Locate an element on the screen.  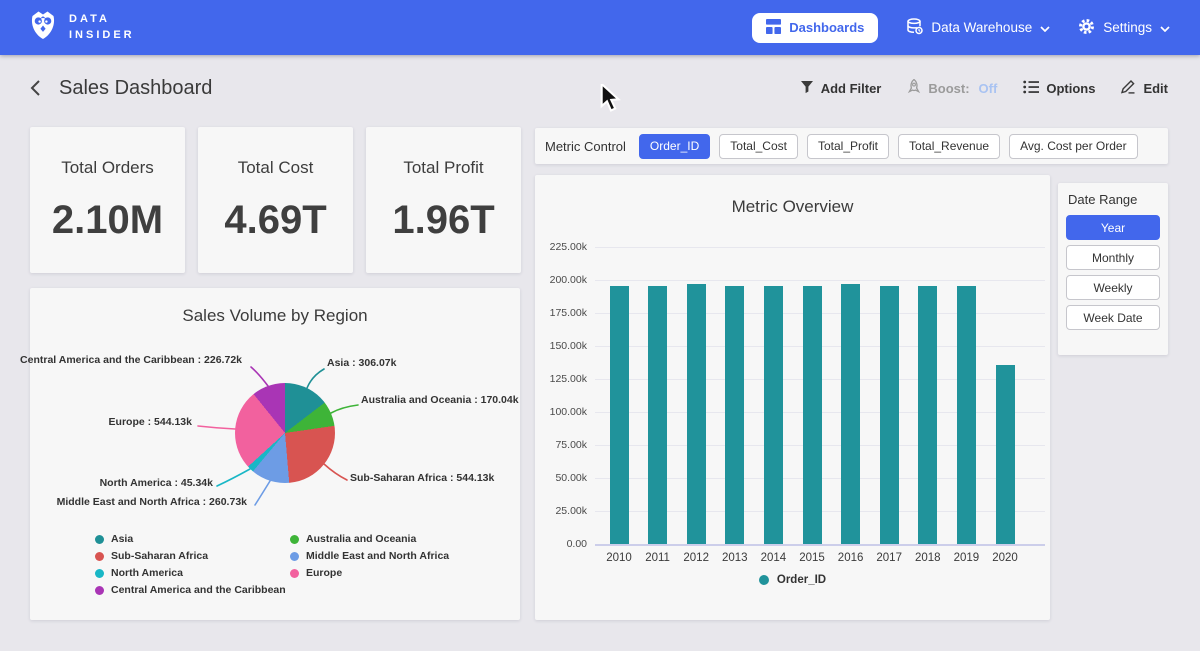
dashboards-icon is located at coordinates (774, 27).